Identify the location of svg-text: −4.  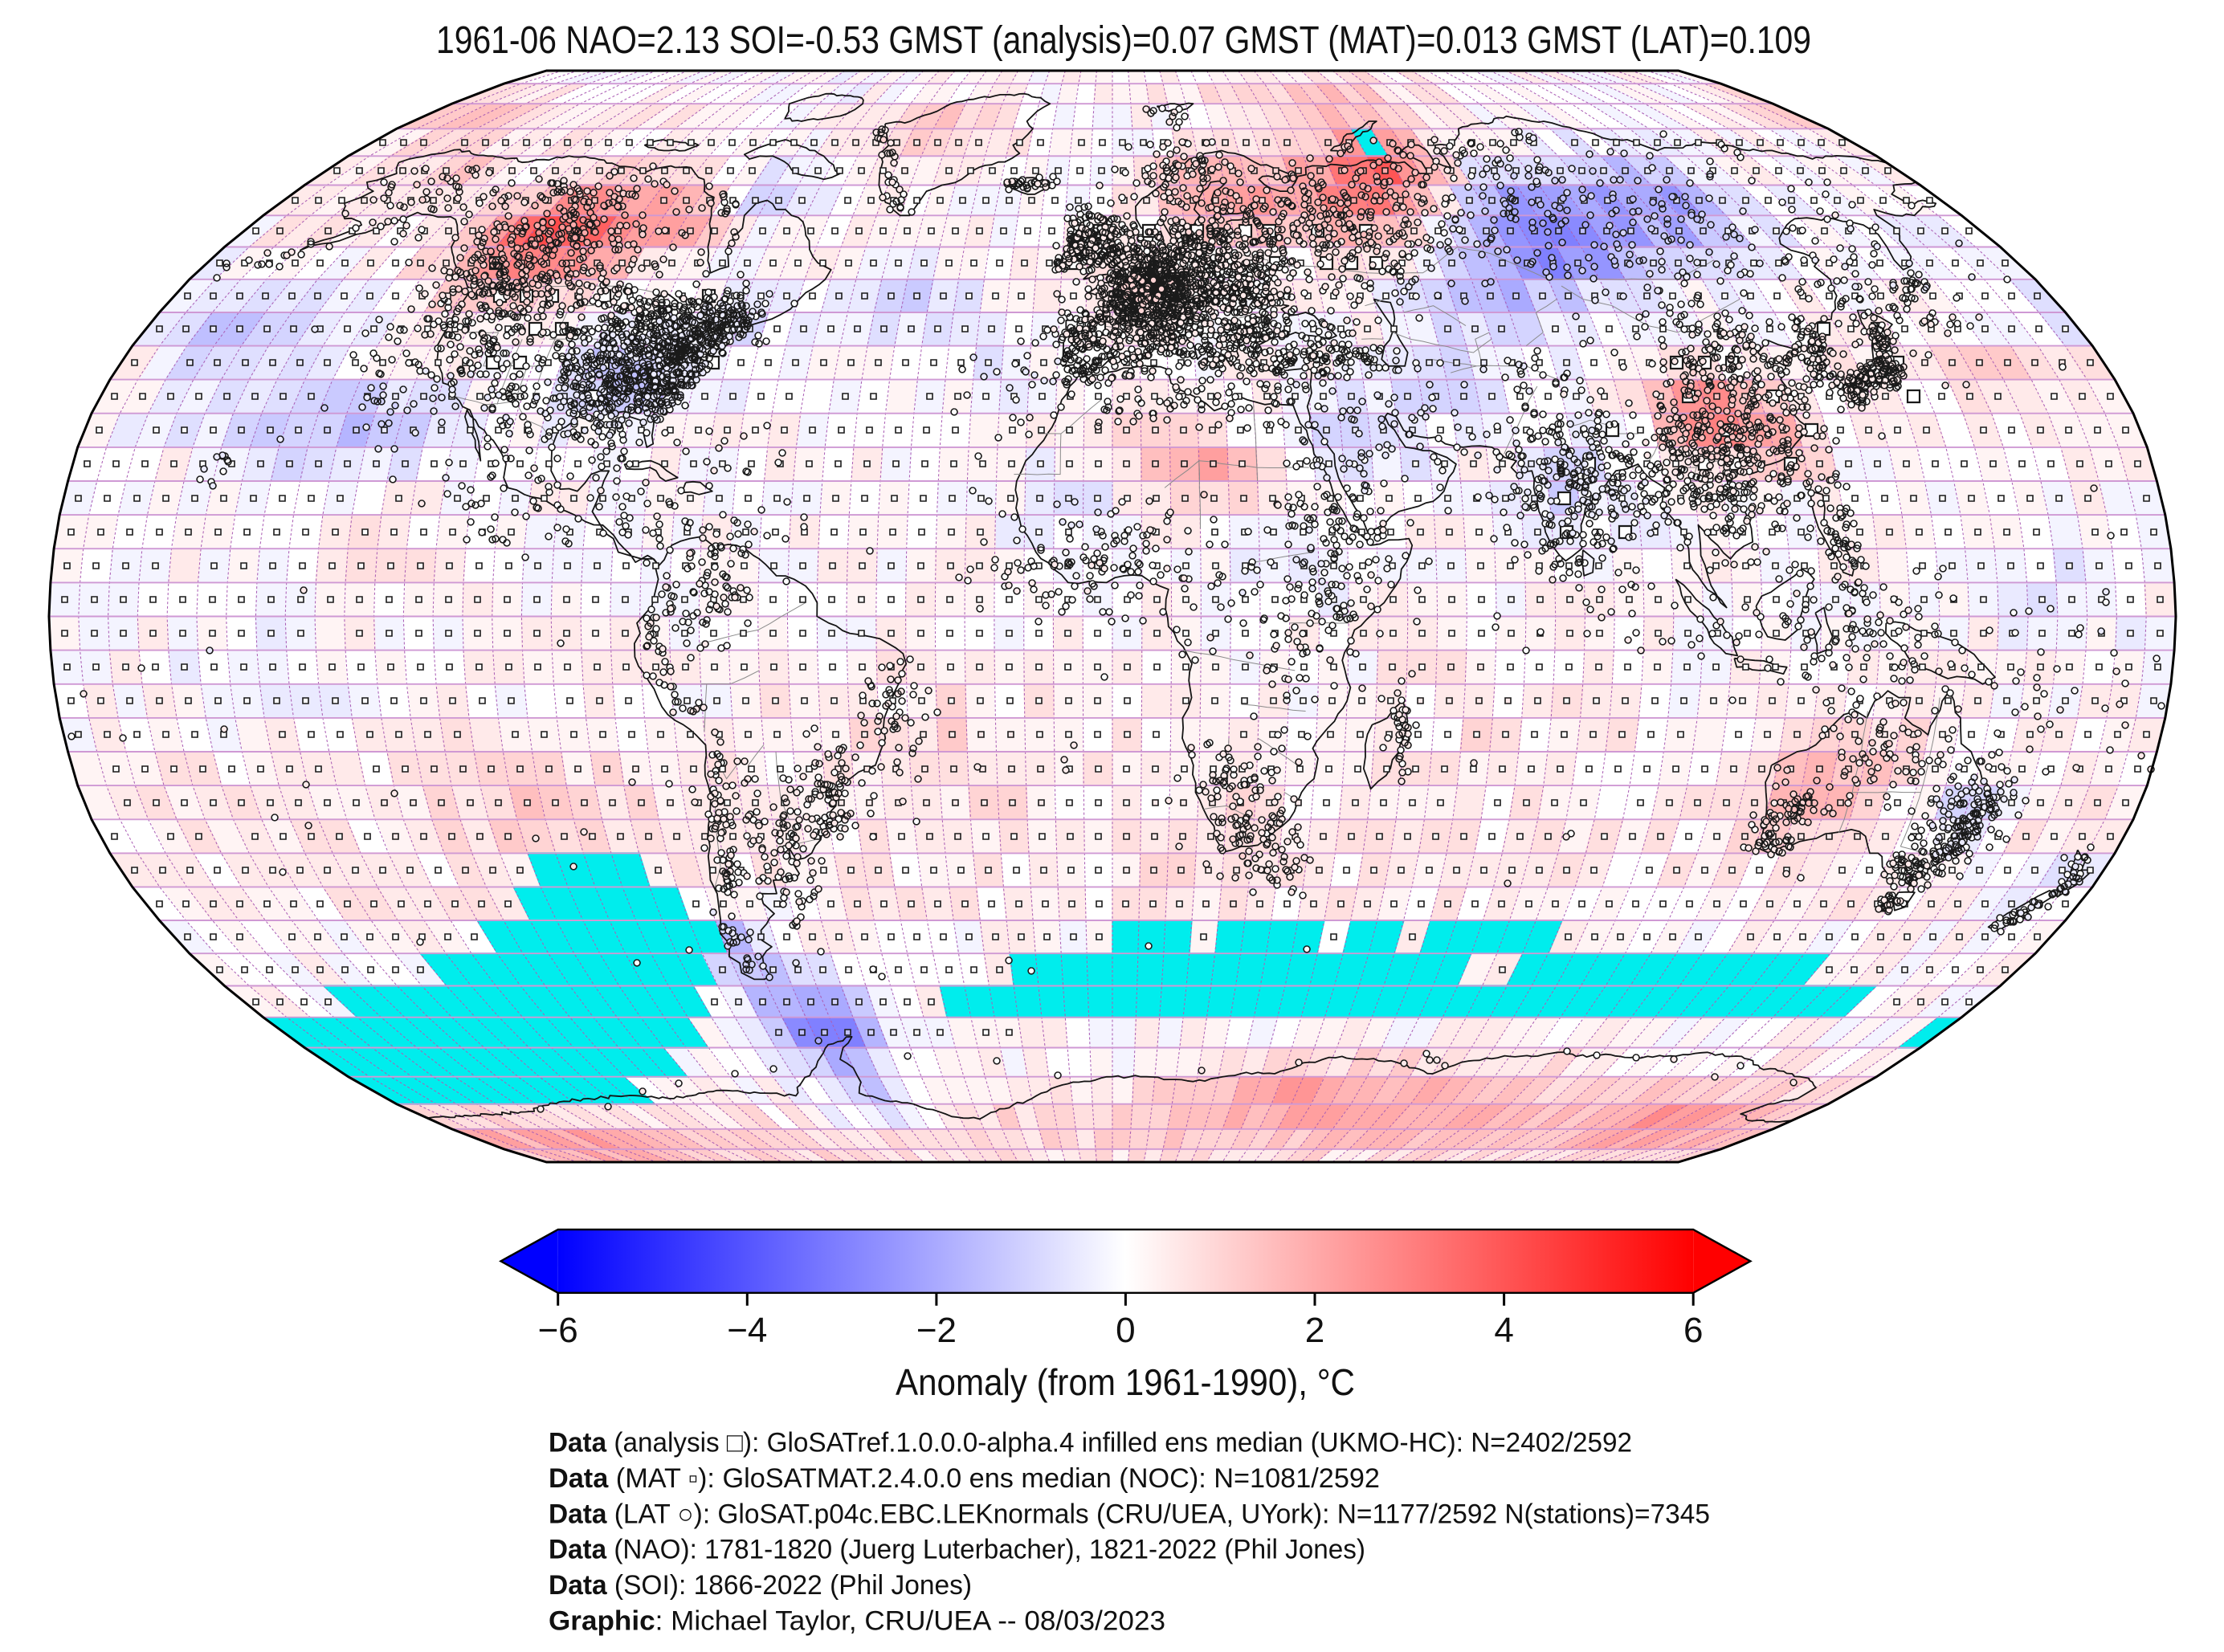
(747, 1330).